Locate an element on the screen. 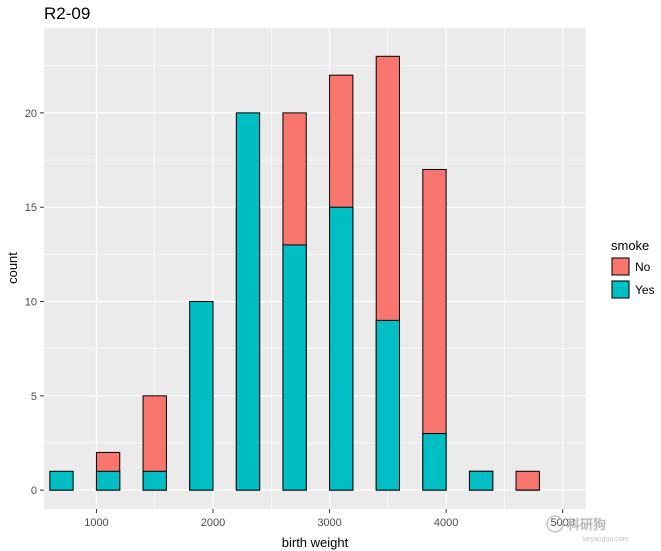  watermark-logo-icon is located at coordinates (555, 524).